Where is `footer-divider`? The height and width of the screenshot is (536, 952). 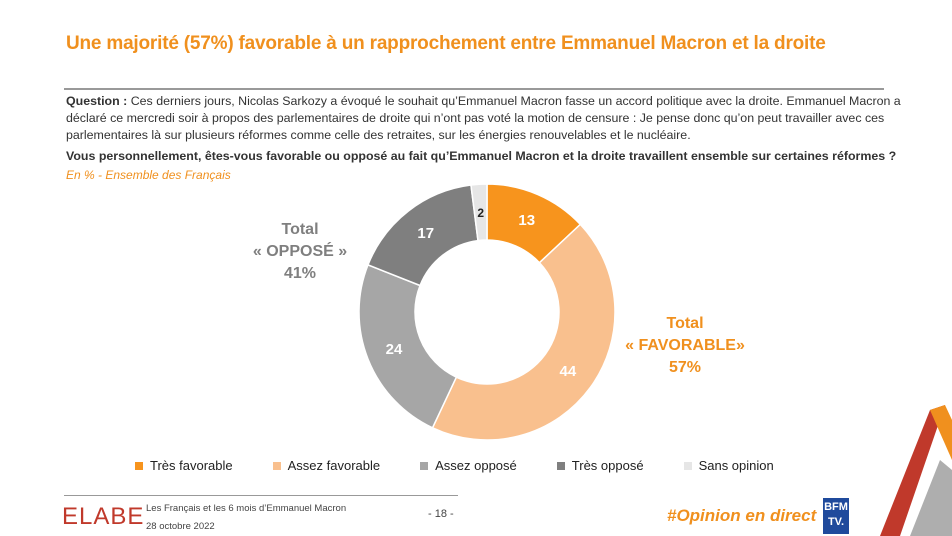 footer-divider is located at coordinates (261, 495).